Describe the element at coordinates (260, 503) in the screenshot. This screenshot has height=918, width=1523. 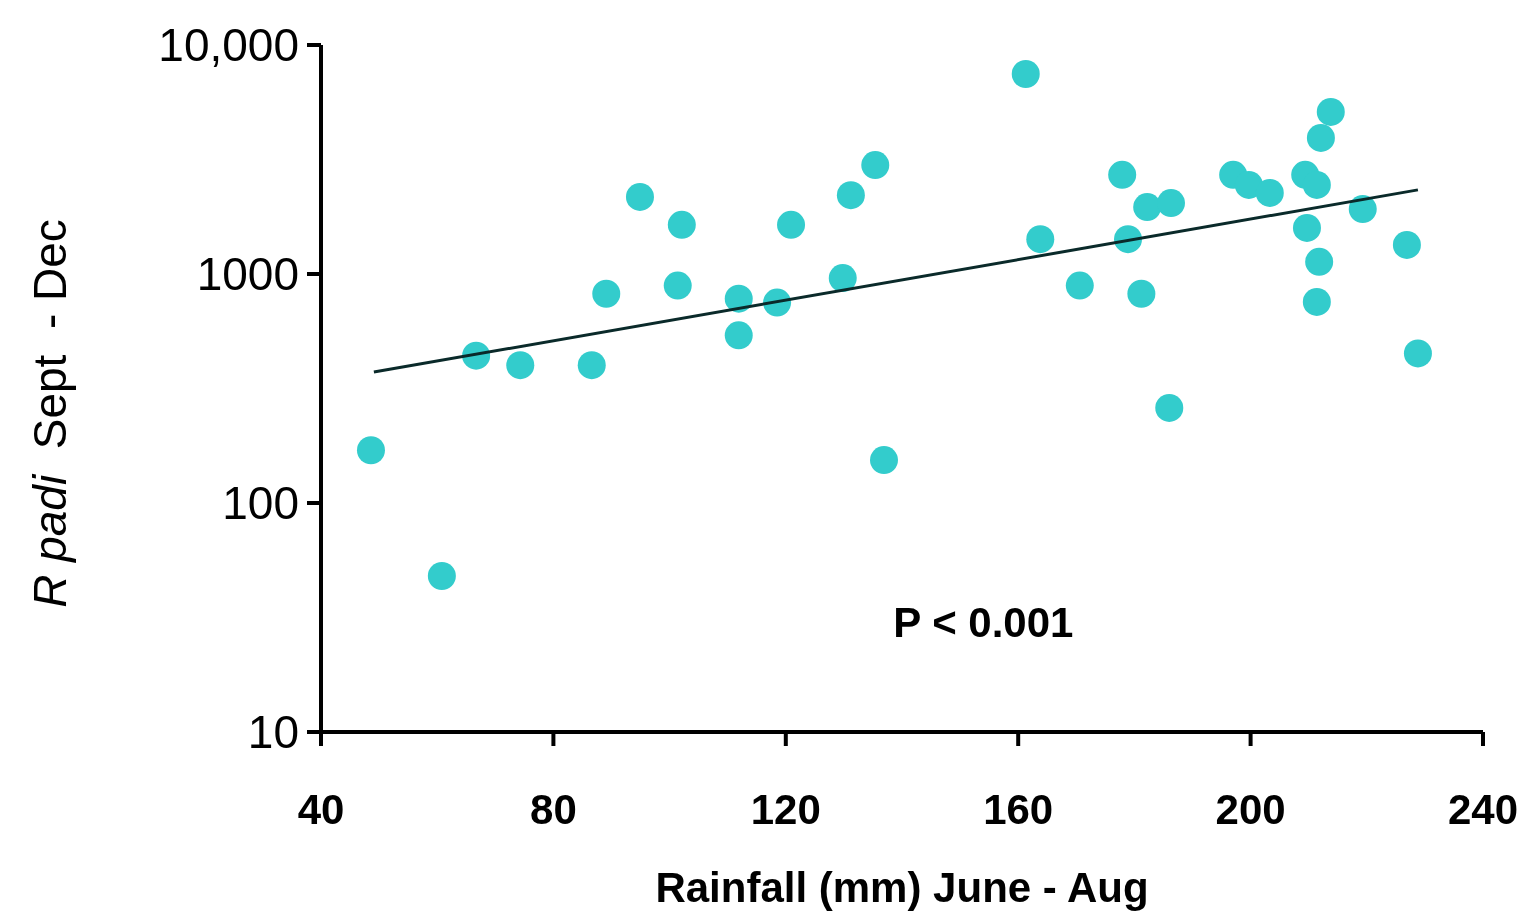
I see `y-tick-label: 100` at that location.